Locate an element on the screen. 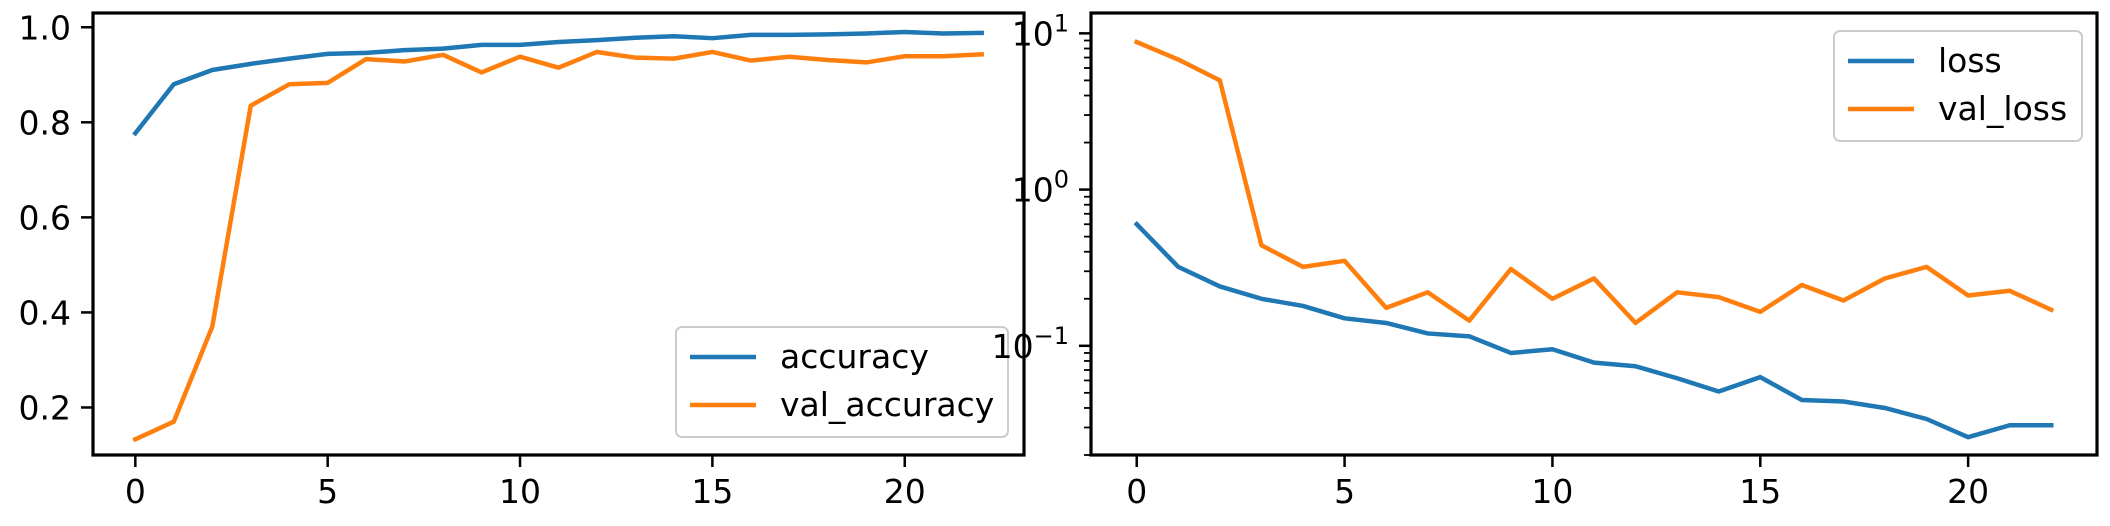  y-tick-label: 0.8 is located at coordinates (45, 122).